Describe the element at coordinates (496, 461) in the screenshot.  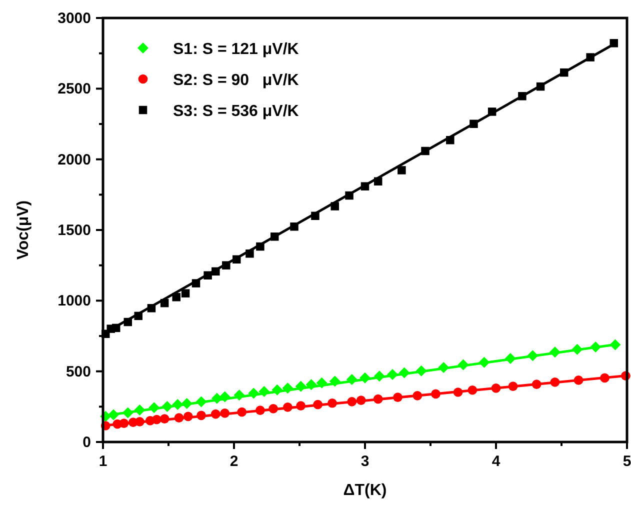
I see `x-tick-label: 4` at that location.